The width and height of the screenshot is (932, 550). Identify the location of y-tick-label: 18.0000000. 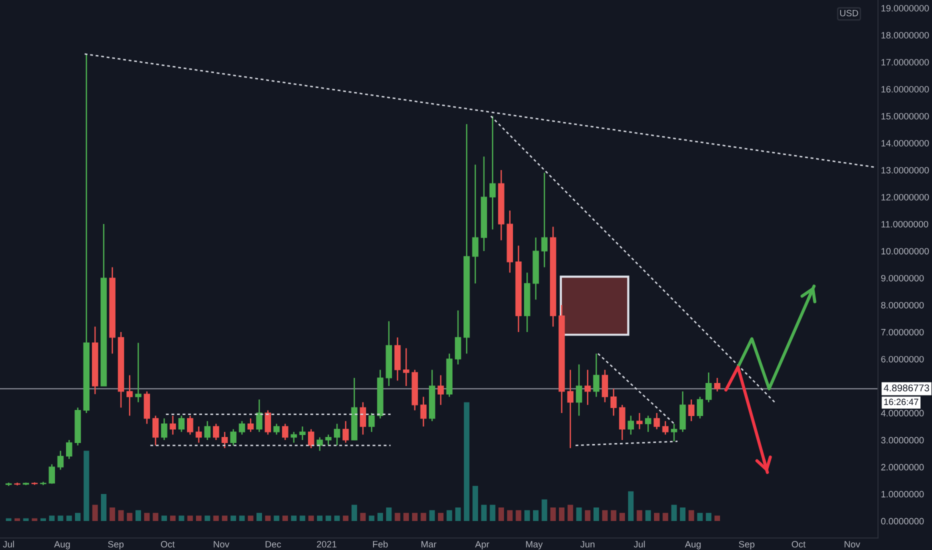
(905, 35).